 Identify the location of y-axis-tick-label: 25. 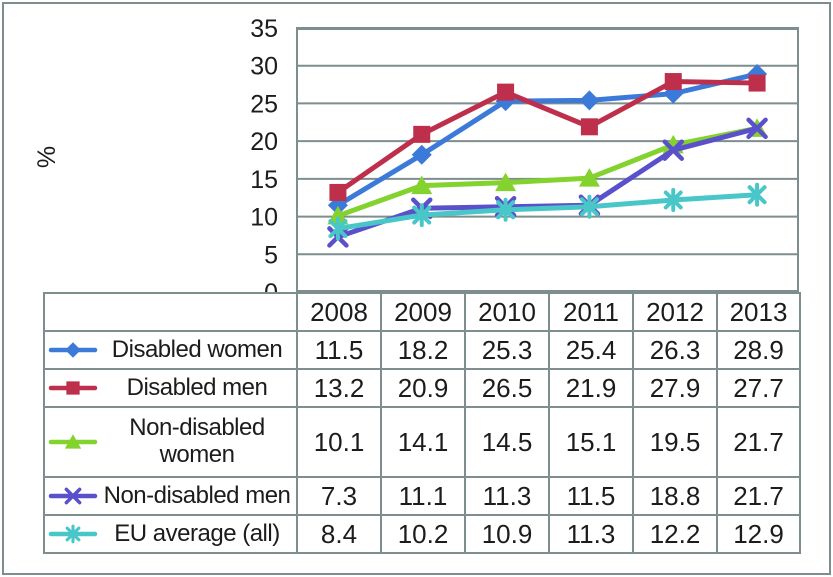
(264, 104).